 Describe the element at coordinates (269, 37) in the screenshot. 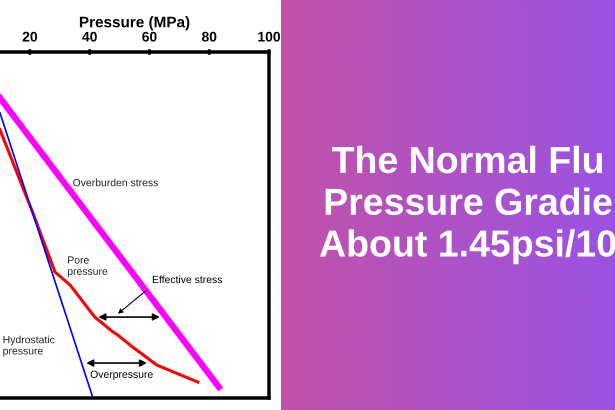

I see `x-tick-label: 100` at that location.